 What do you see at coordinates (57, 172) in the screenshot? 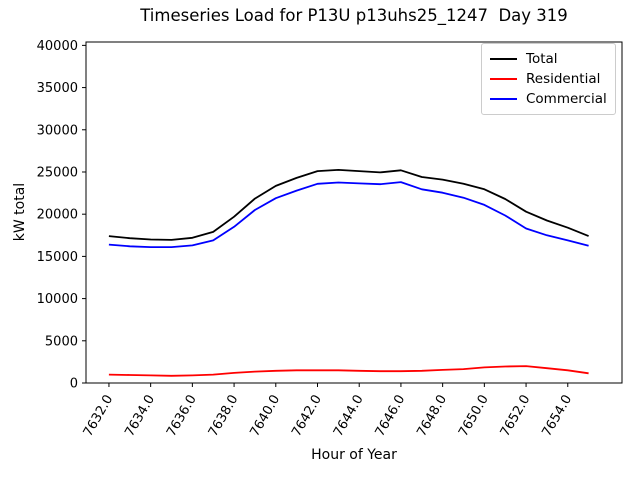
I see `y-tick-label: 25000` at bounding box center [57, 172].